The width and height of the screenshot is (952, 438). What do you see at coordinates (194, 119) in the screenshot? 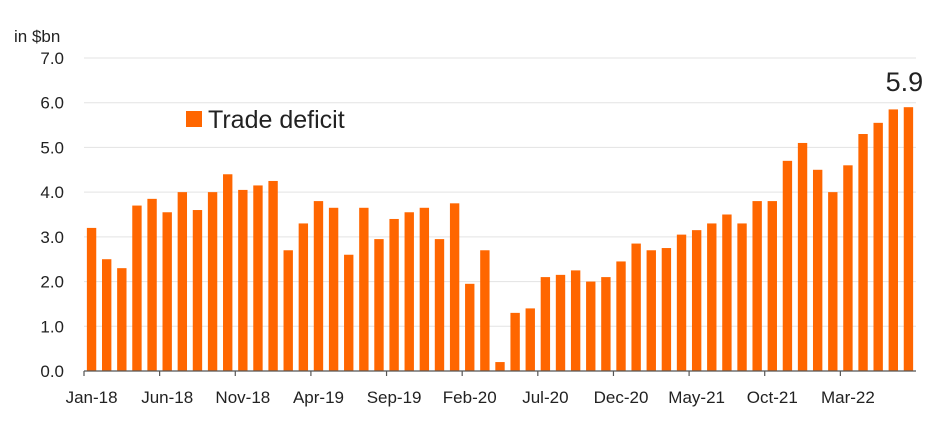
I see `legend-swatch-trade-deficit` at bounding box center [194, 119].